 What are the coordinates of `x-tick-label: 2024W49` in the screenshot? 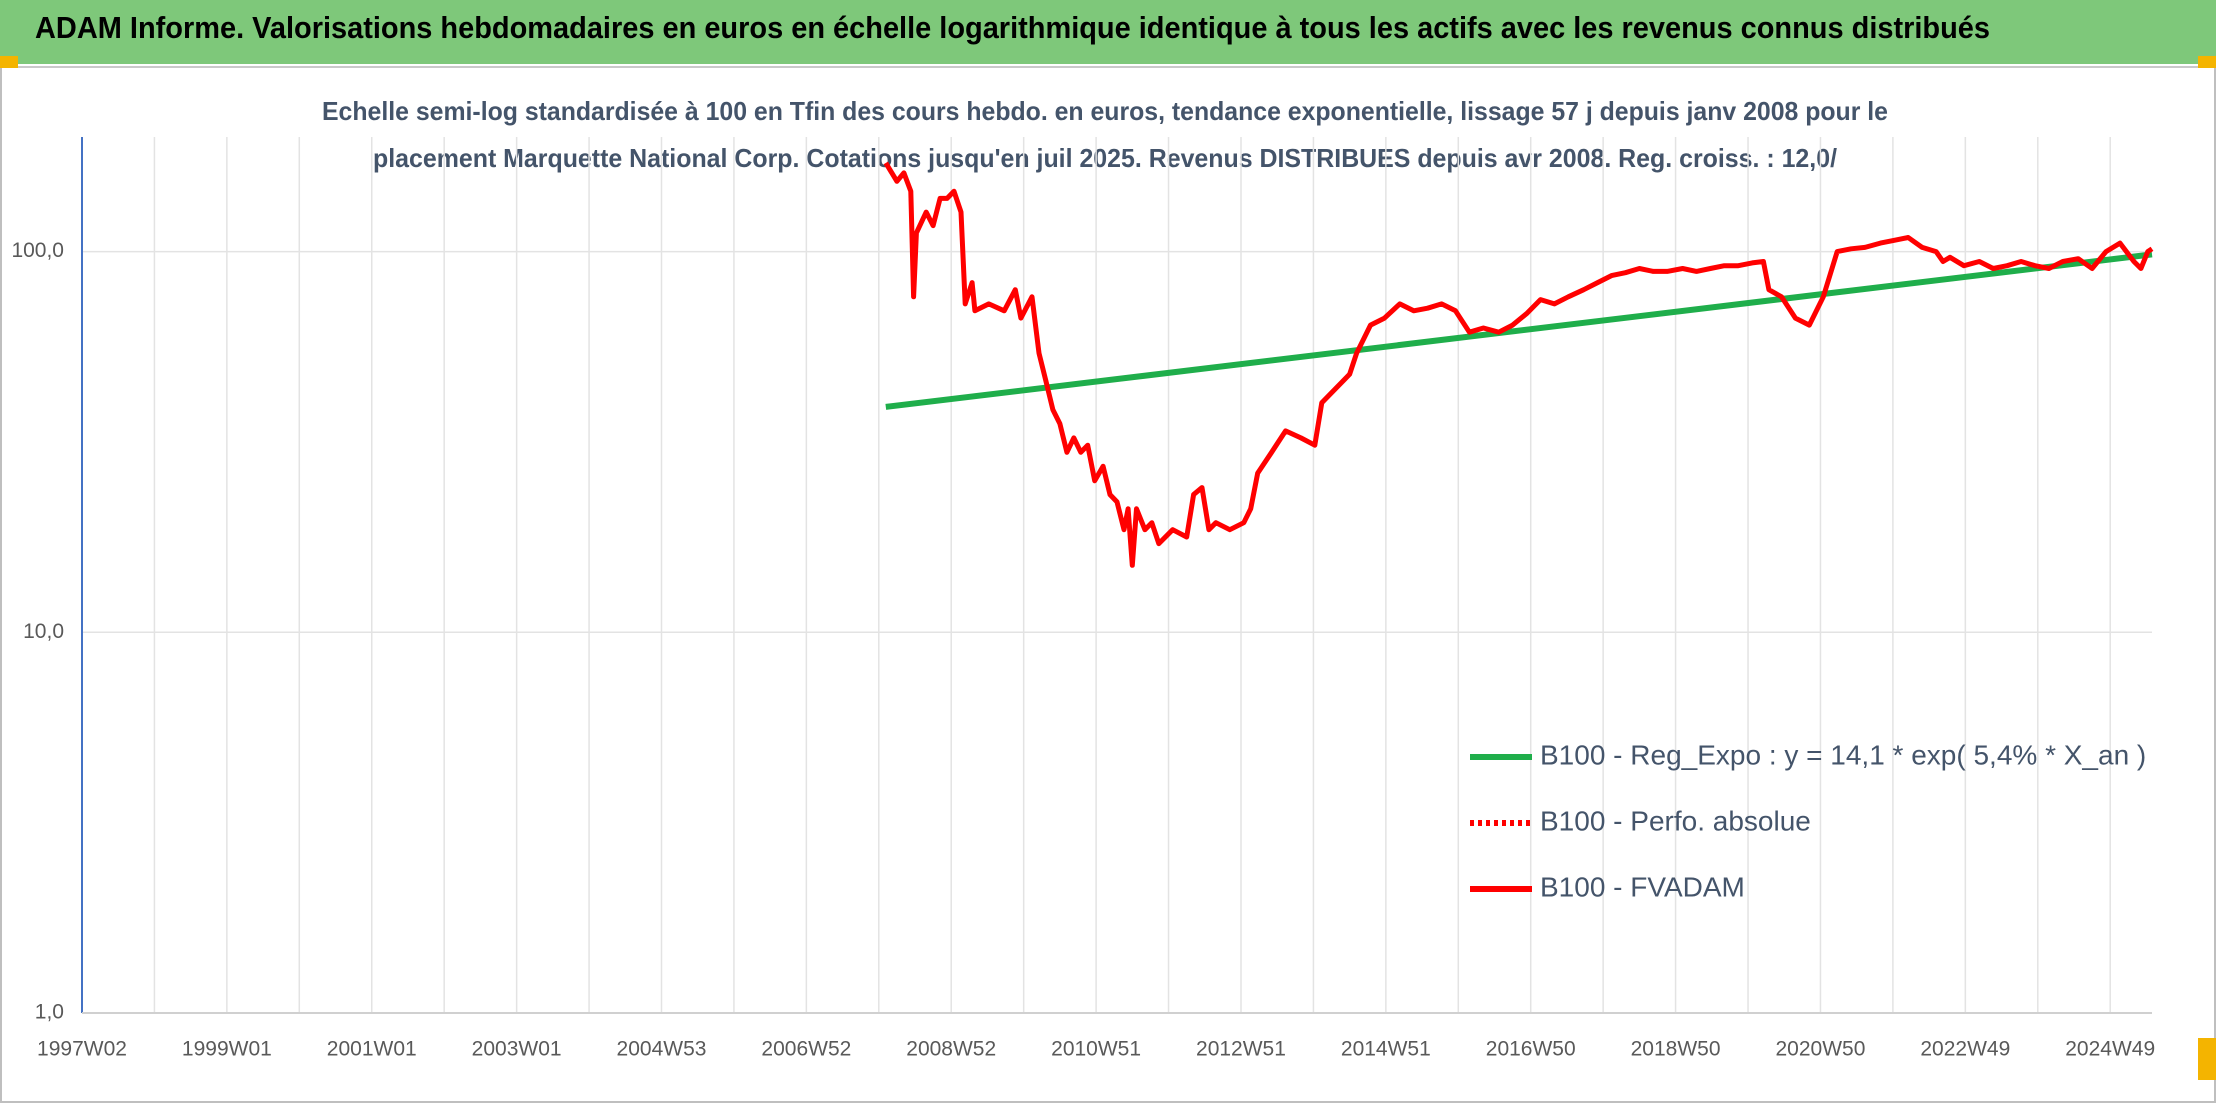 It's located at (2110, 1049).